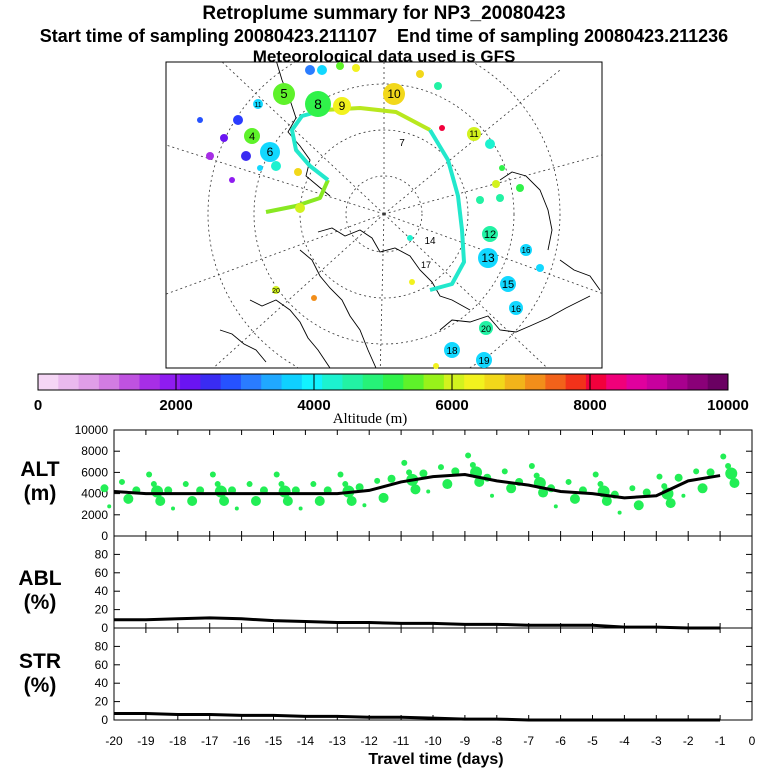  Describe the element at coordinates (384, 56) in the screenshot. I see `met-data-label: Meteorological data used is GFS` at that location.